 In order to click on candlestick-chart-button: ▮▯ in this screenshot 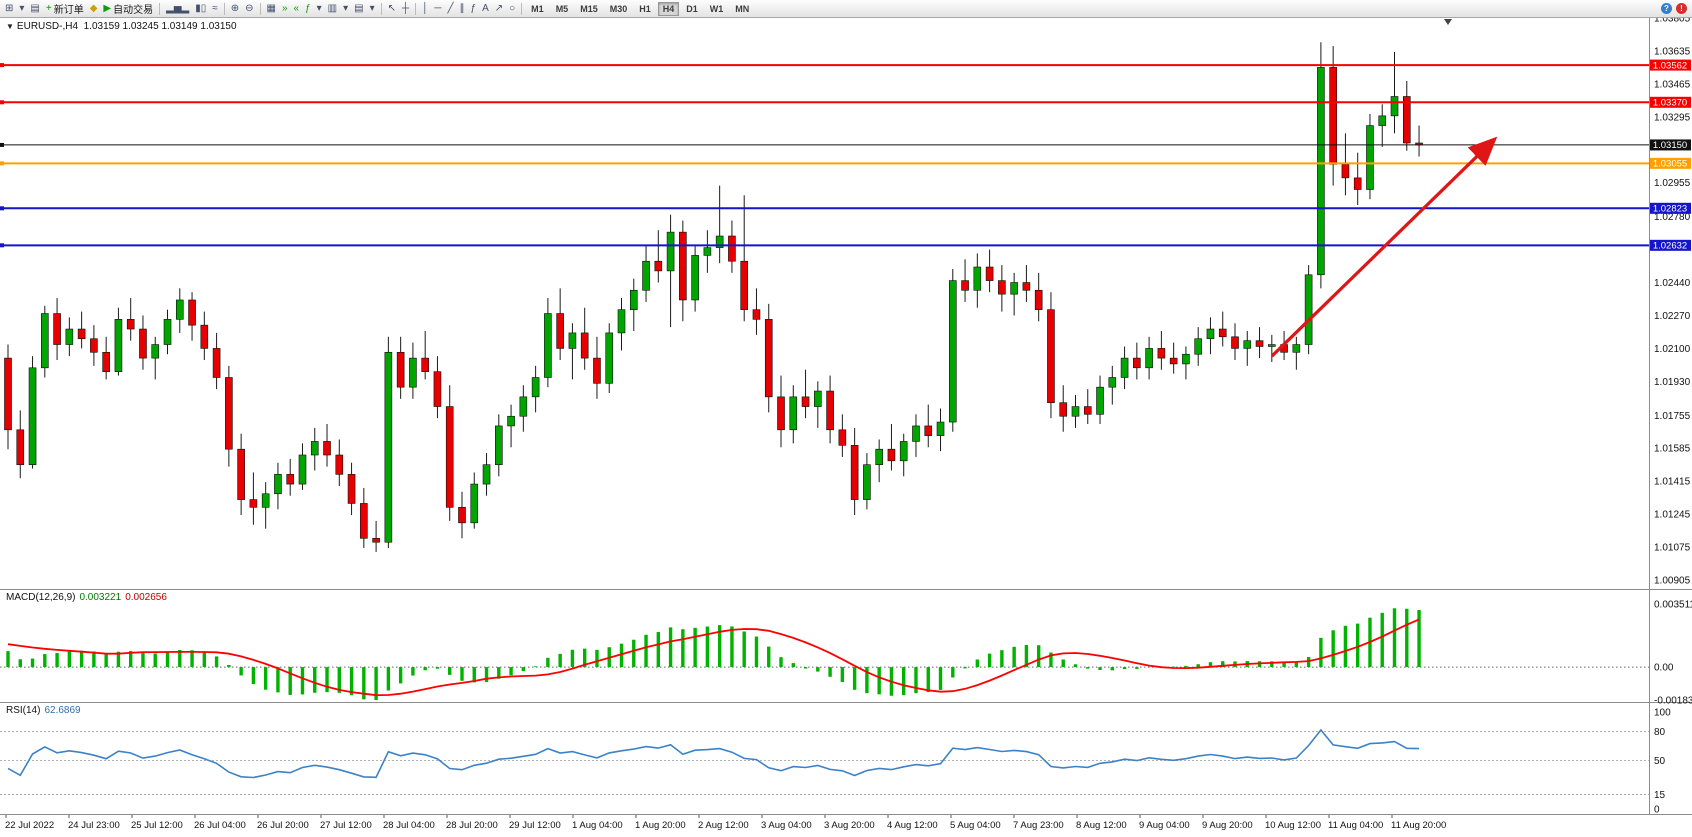, I will do `click(200, 8)`.